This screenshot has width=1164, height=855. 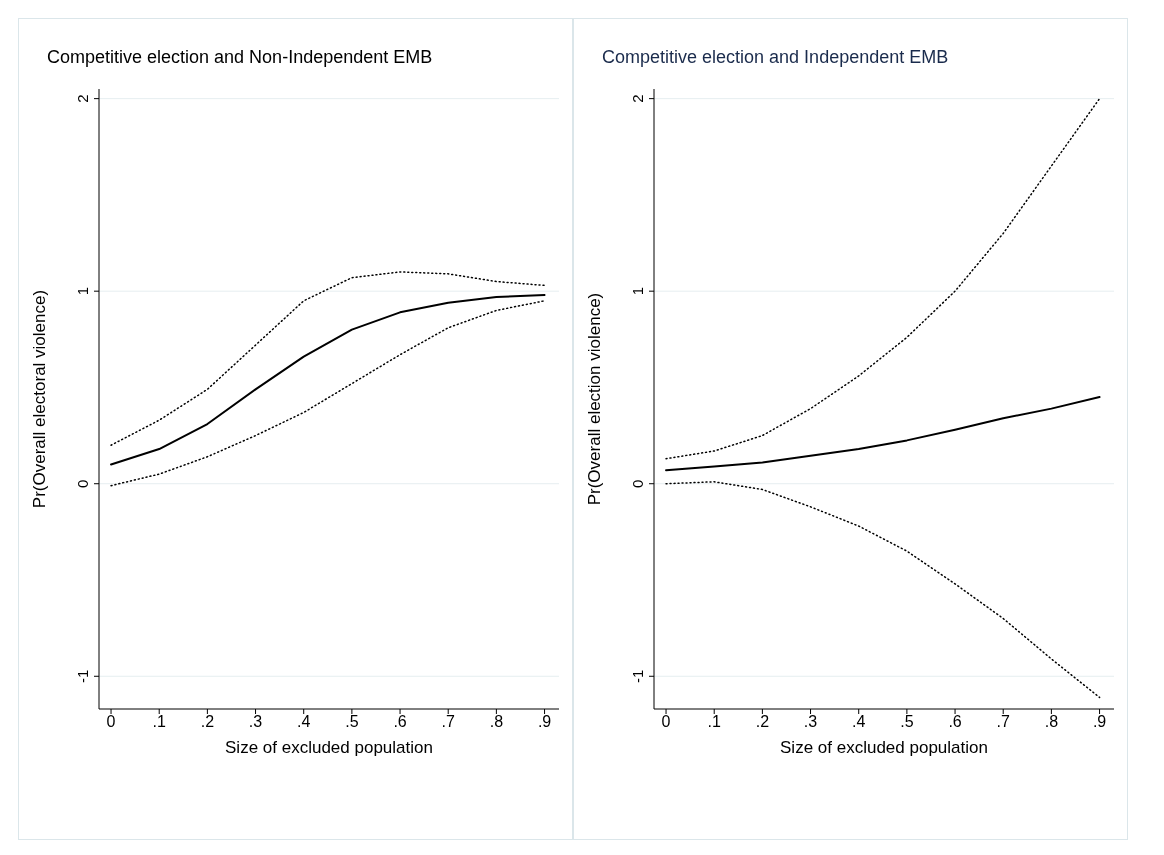 I want to click on chart-title: Competitive election and Non-Independent EMB, so click(x=240, y=57).